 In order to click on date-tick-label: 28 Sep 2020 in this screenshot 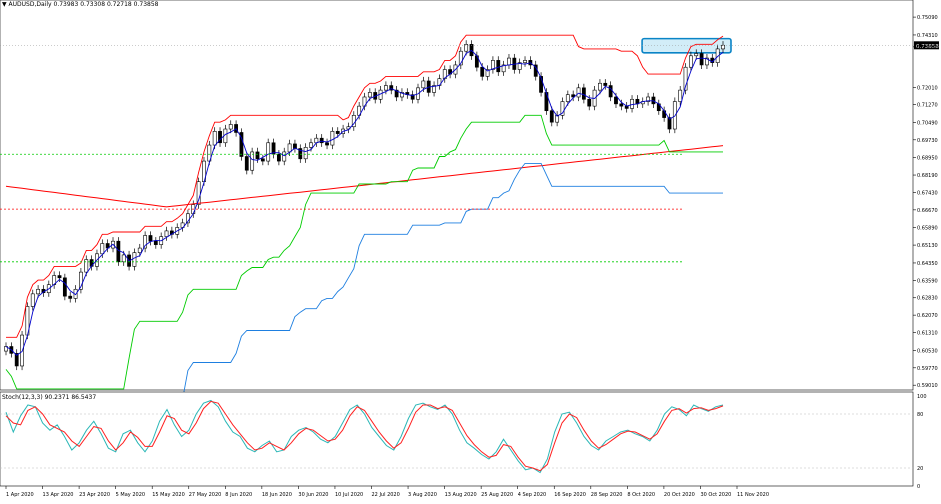, I will do `click(607, 495)`.